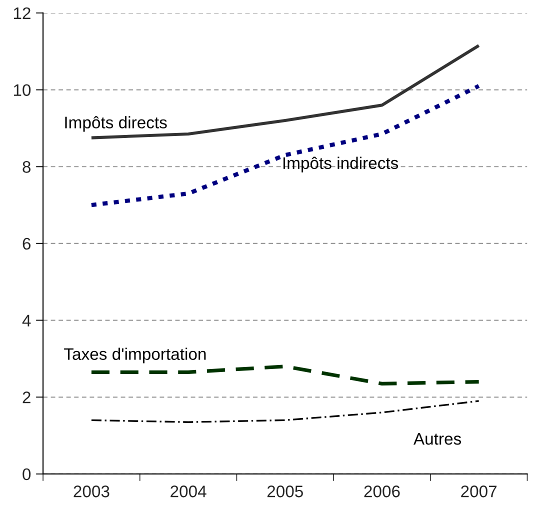  I want to click on y-tick-label: 4, so click(26, 320).